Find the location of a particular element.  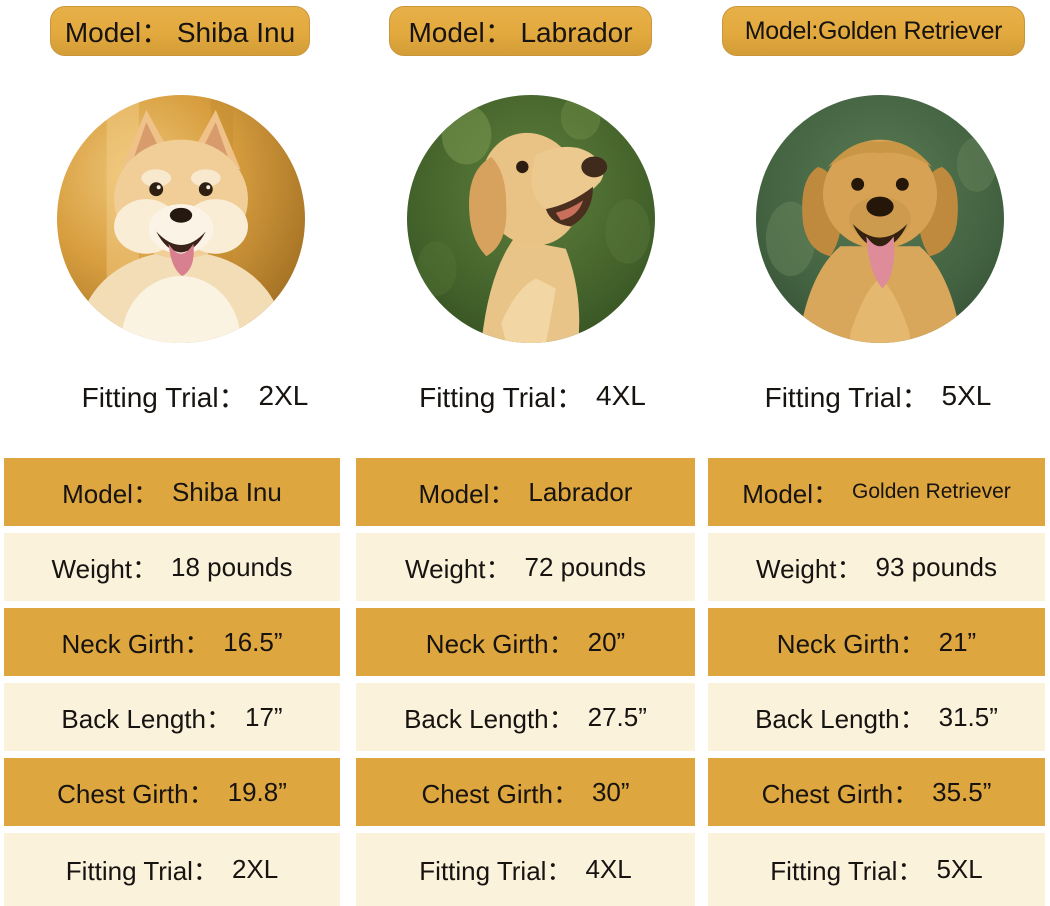

table-row: Fitting Trial： 5XL is located at coordinates (876, 869).